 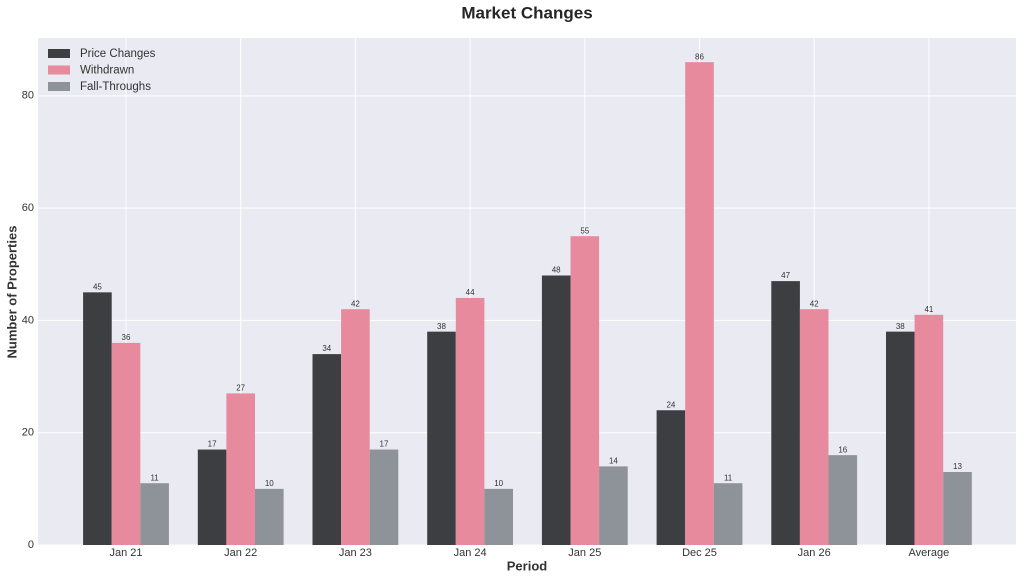 I want to click on value-label: 47, so click(x=785, y=275).